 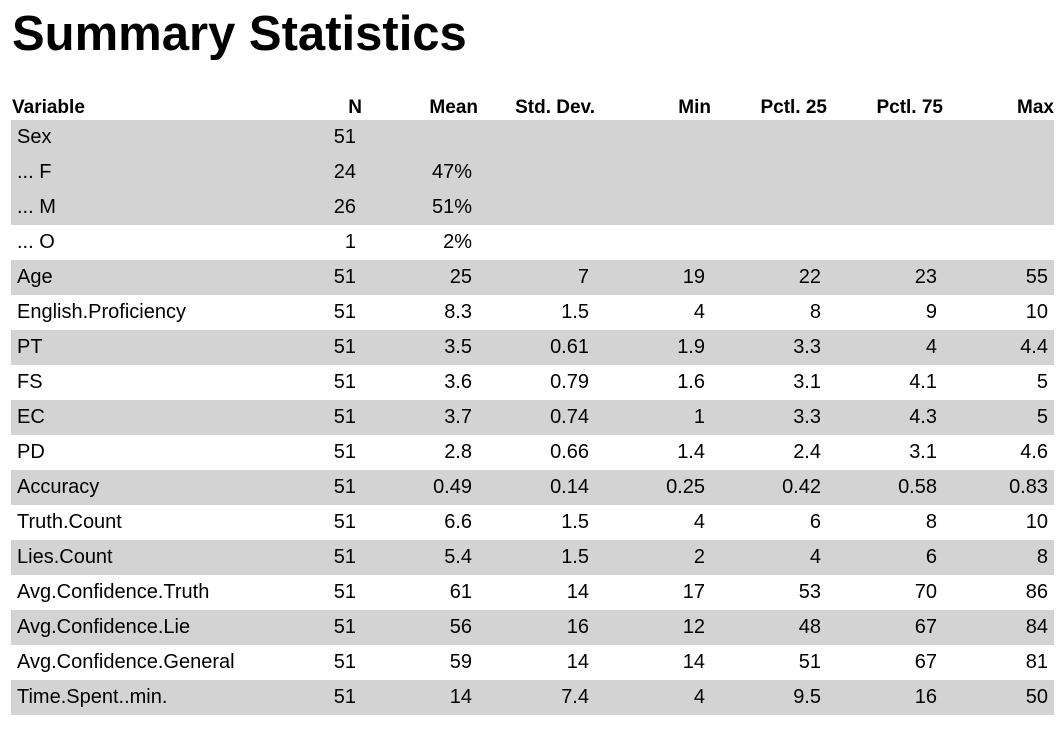 I want to click on cell-pctl-75: 70, so click(x=925, y=592).